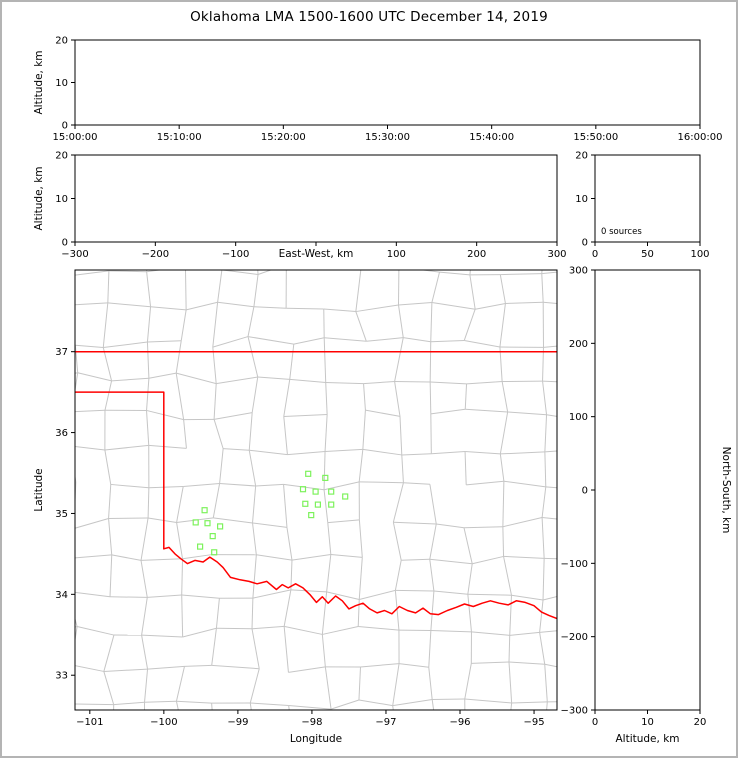 The height and width of the screenshot is (758, 738). Describe the element at coordinates (700, 722) in the screenshot. I see `x-tick-label: 20` at that location.